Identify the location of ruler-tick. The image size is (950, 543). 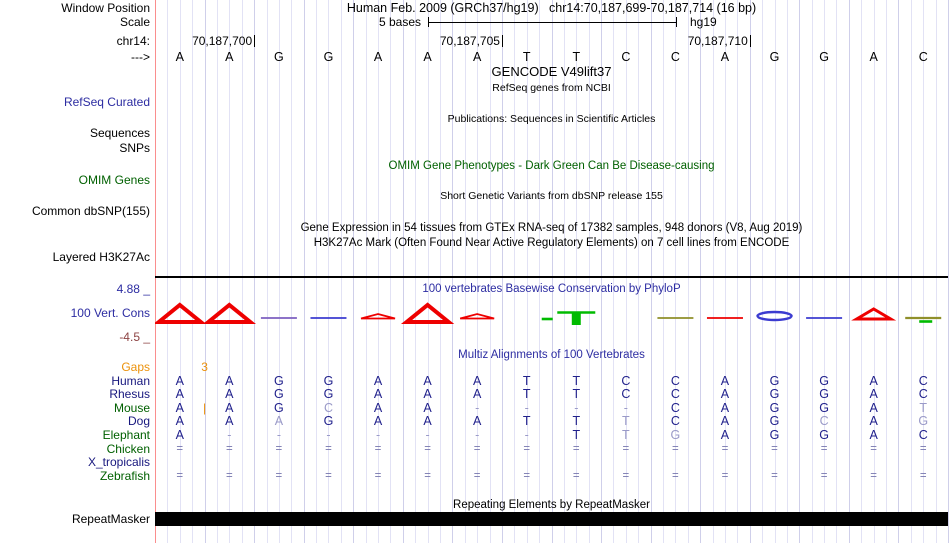
(750, 41).